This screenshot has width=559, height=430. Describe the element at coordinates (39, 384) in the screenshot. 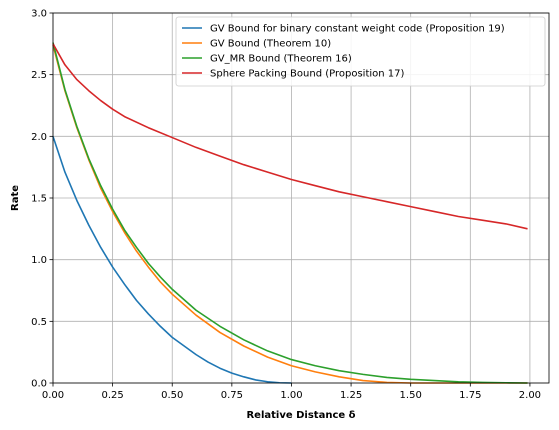

I see `y-tick-label: 0.0` at that location.